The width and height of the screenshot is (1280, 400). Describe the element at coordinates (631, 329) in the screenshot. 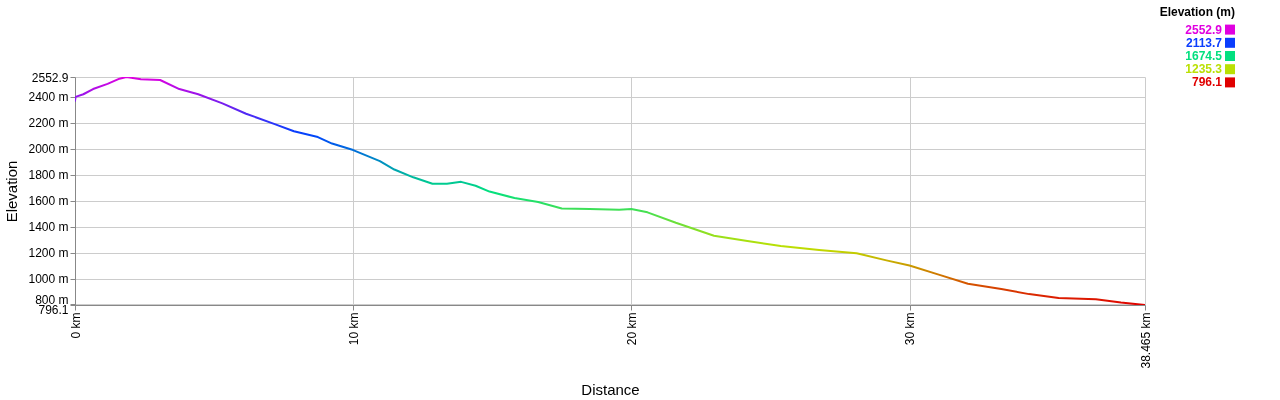

I see `x-tick-label: 20 km` at that location.